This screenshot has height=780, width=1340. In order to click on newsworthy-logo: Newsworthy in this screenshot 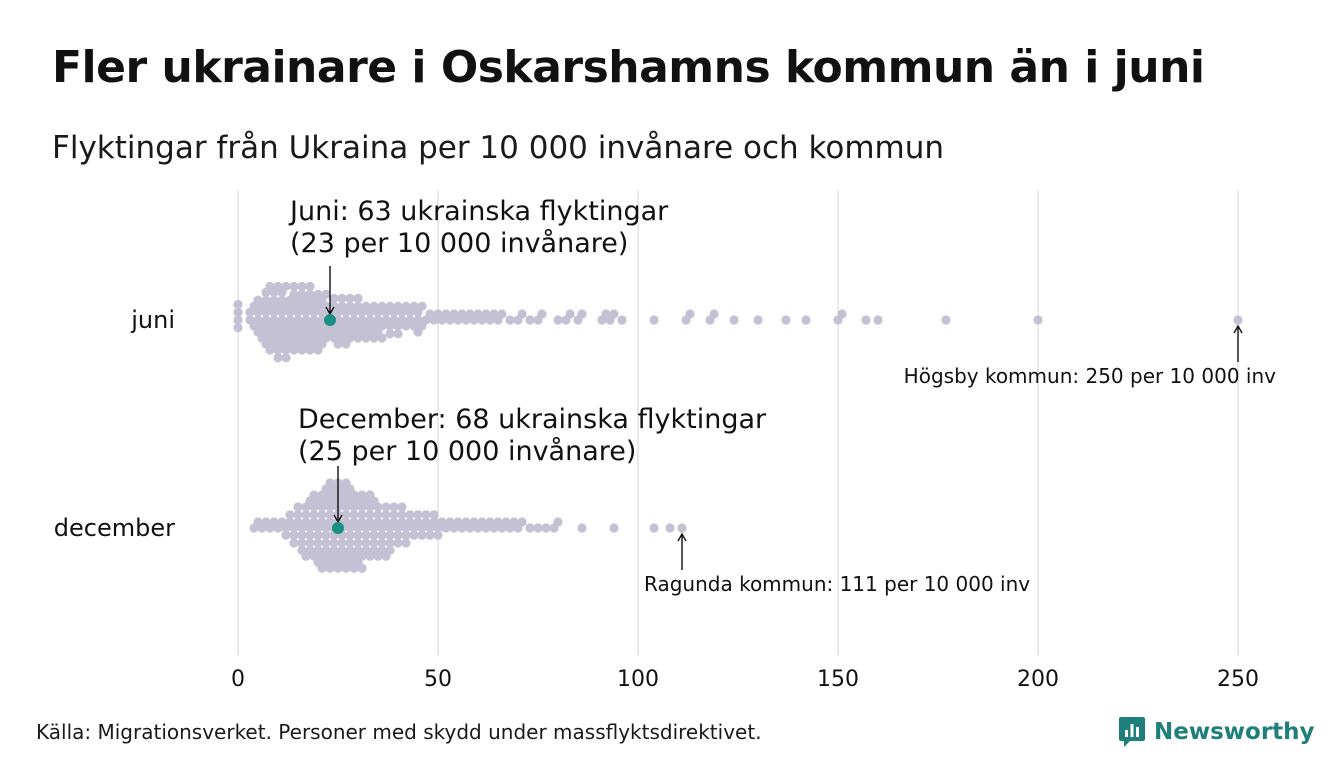, I will do `click(1216, 732)`.